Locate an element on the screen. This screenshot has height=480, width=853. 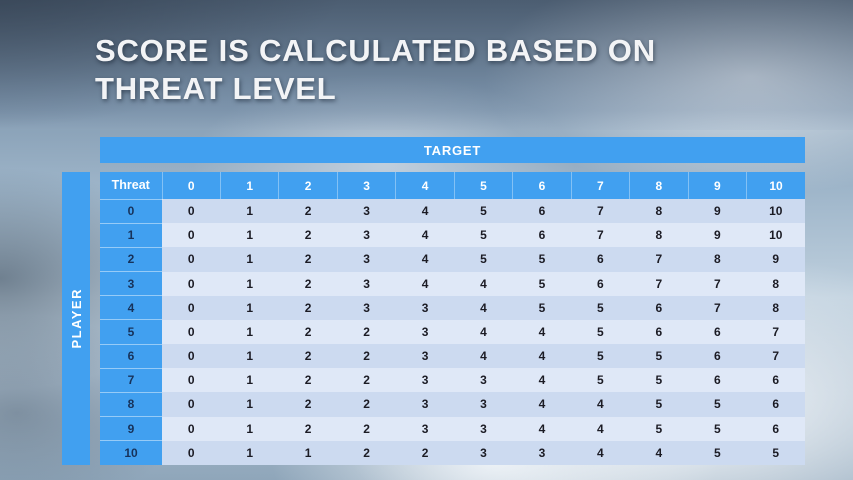
target-label: TARGET is located at coordinates (452, 150).